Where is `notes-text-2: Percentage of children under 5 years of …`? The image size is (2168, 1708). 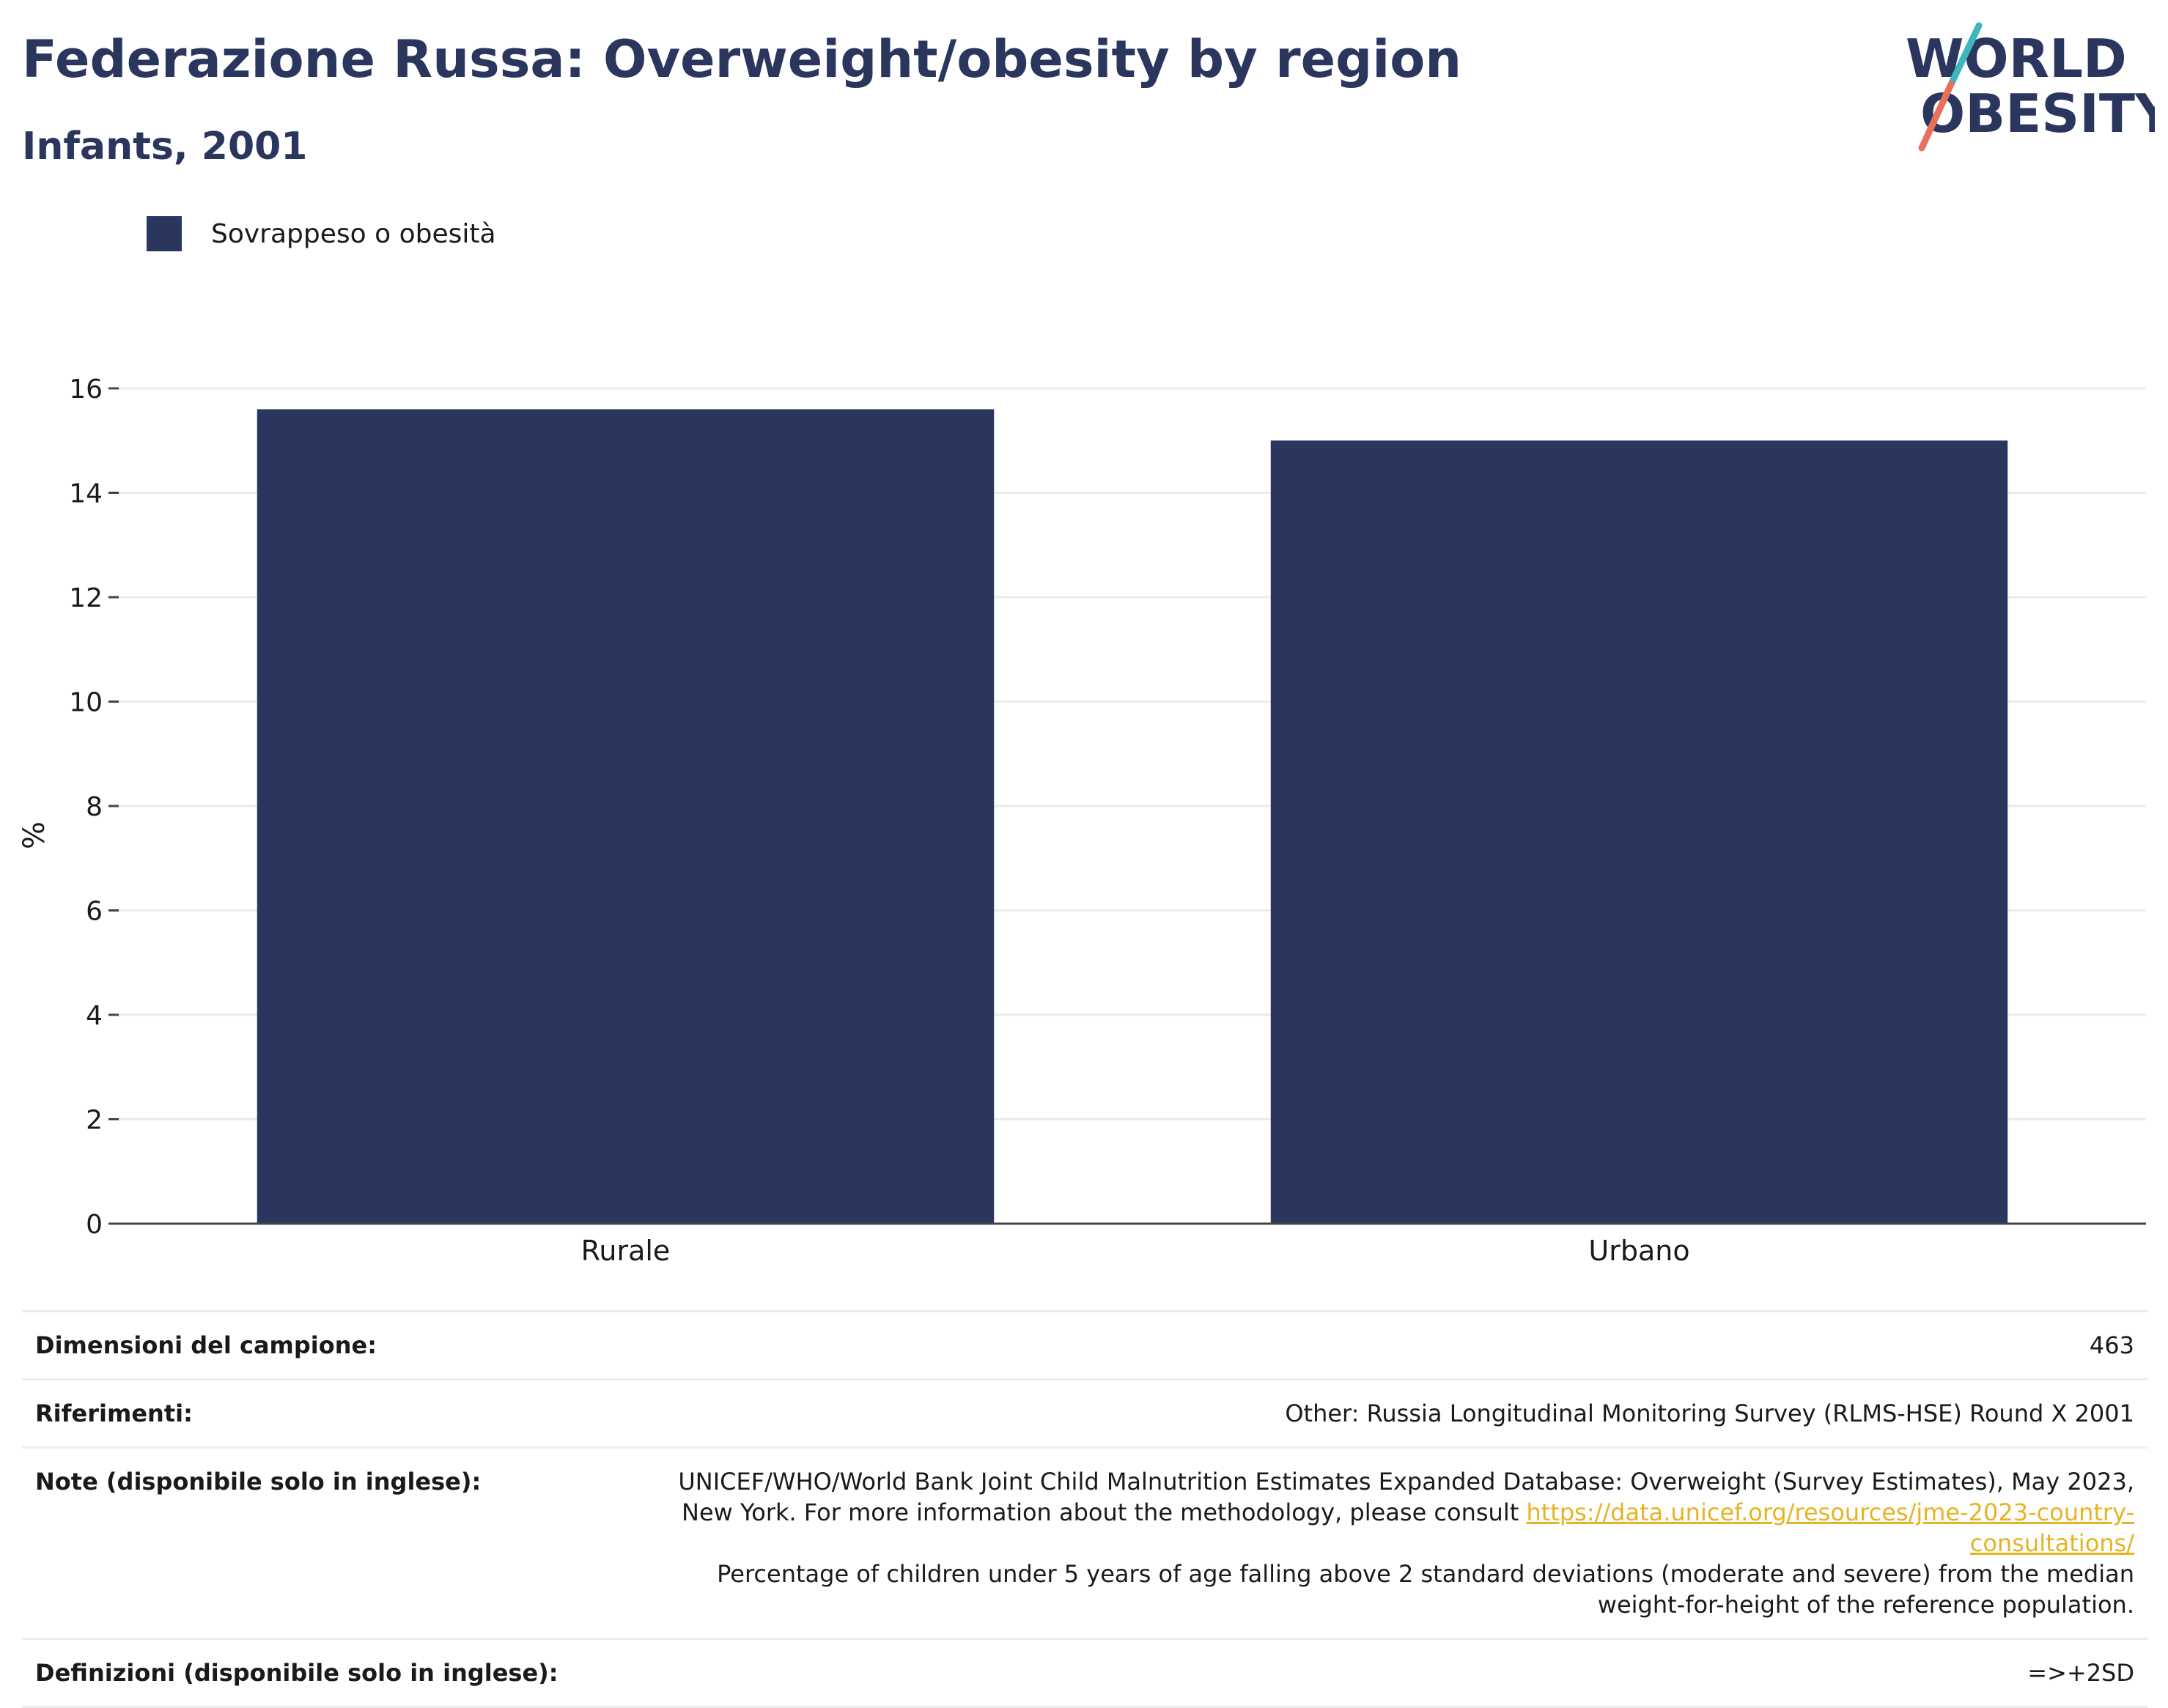 notes-text-2: Percentage of children under 5 years of … is located at coordinates (1426, 1589).